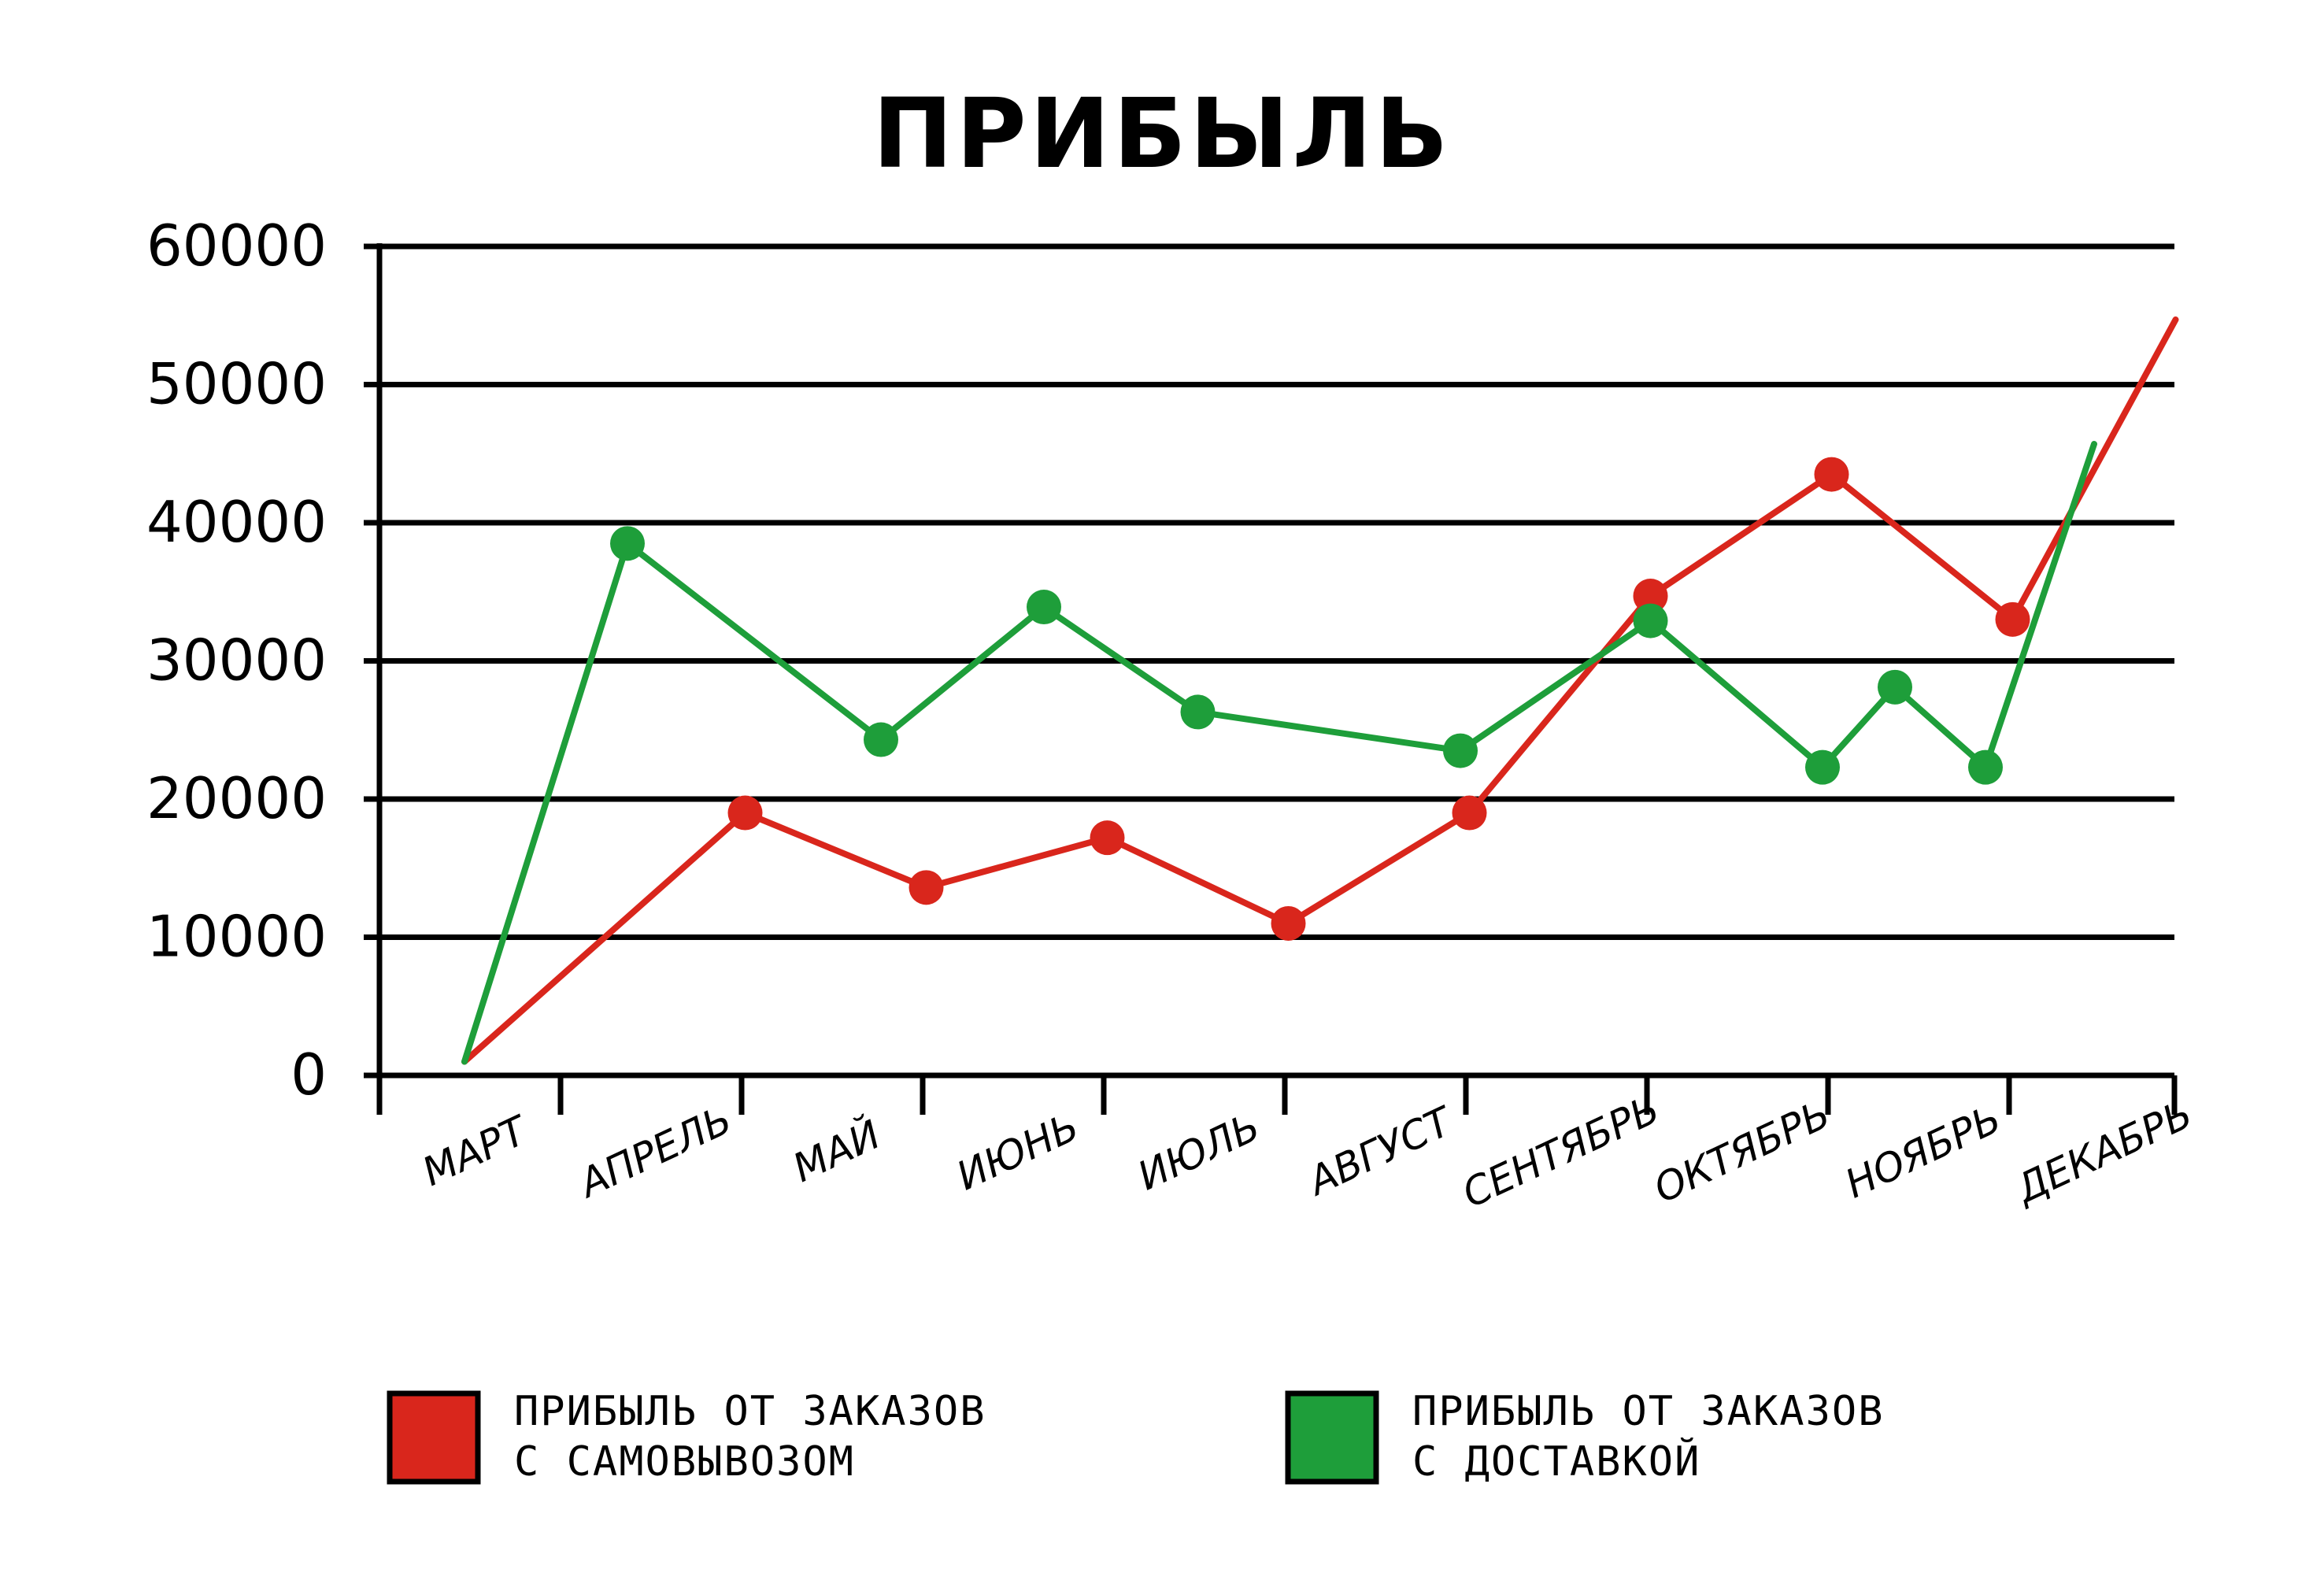 The height and width of the screenshot is (1569, 2324). Describe the element at coordinates (476, 1151) in the screenshot. I see `x-tick-label: МАРТ` at that location.